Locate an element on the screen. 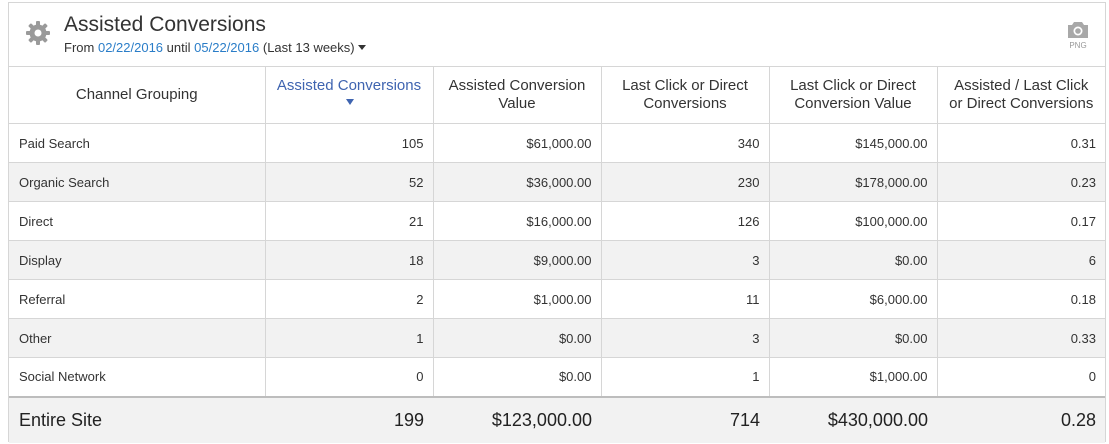 Image resolution: width=1109 pixels, height=444 pixels. sort-descending-icon is located at coordinates (349, 102).